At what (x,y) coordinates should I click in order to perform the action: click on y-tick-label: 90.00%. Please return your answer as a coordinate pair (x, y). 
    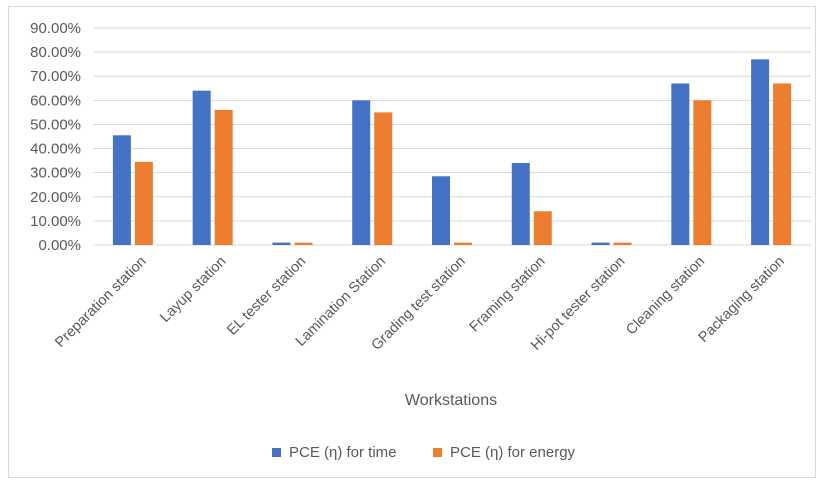
    Looking at the image, I should click on (55, 28).